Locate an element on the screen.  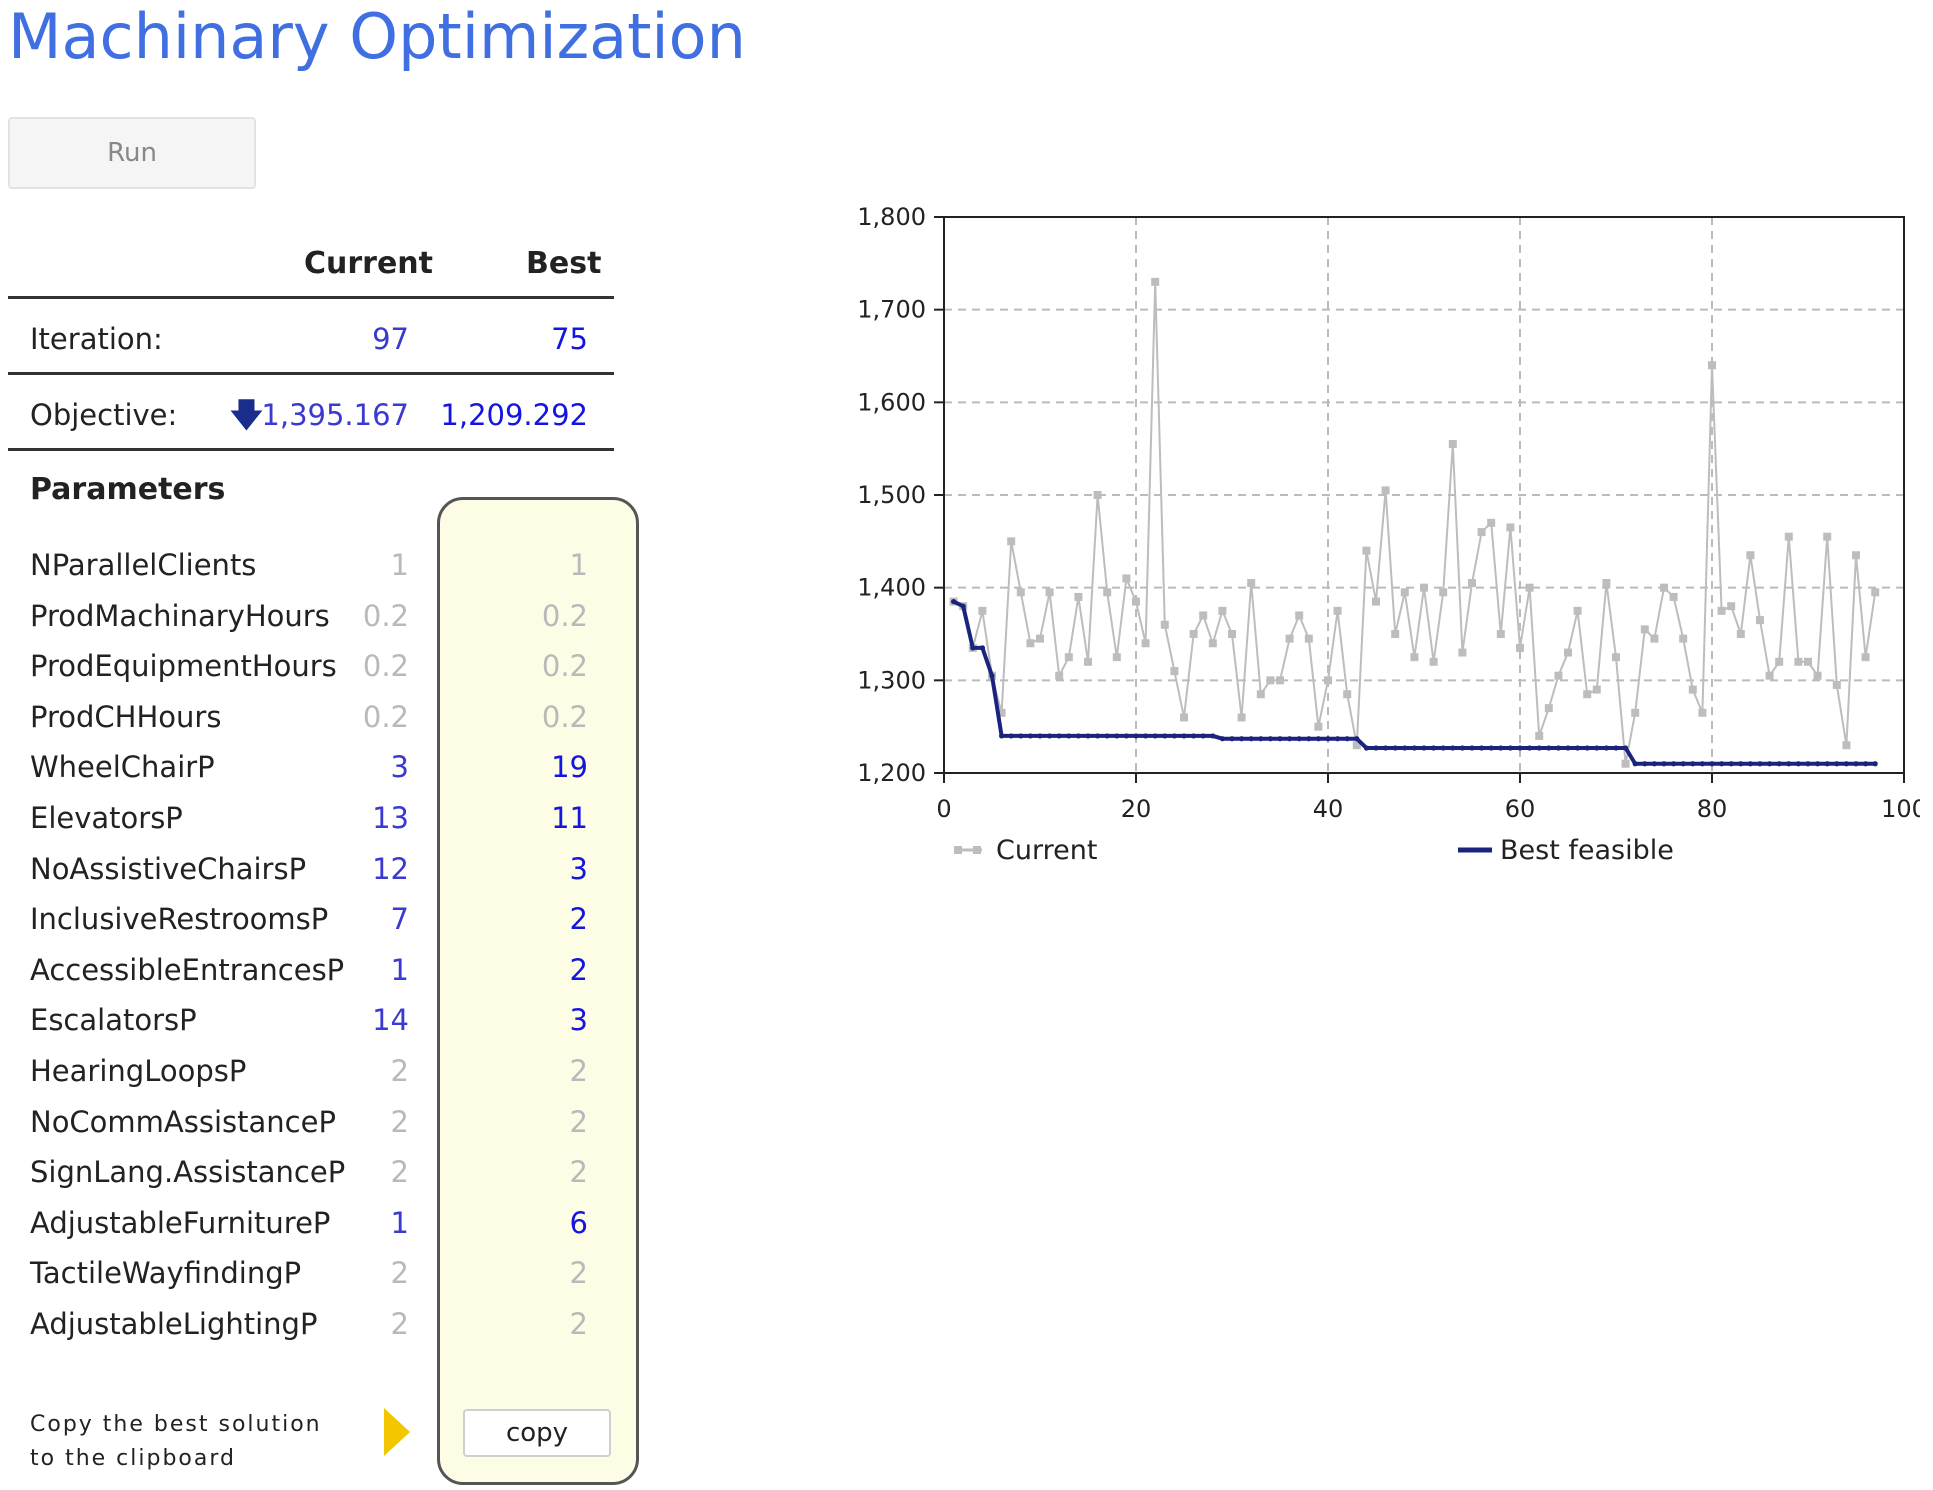
parameter-name: AdjustableFurnitureP is located at coordinates (180, 1222).